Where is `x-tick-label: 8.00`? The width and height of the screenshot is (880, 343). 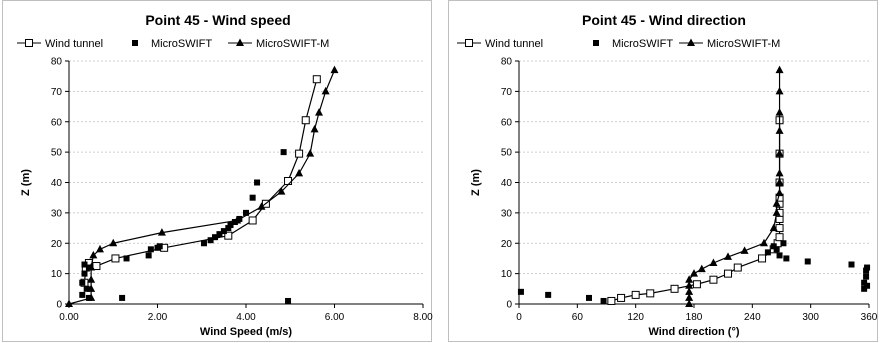 x-tick-label: 8.00 is located at coordinates (423, 317).